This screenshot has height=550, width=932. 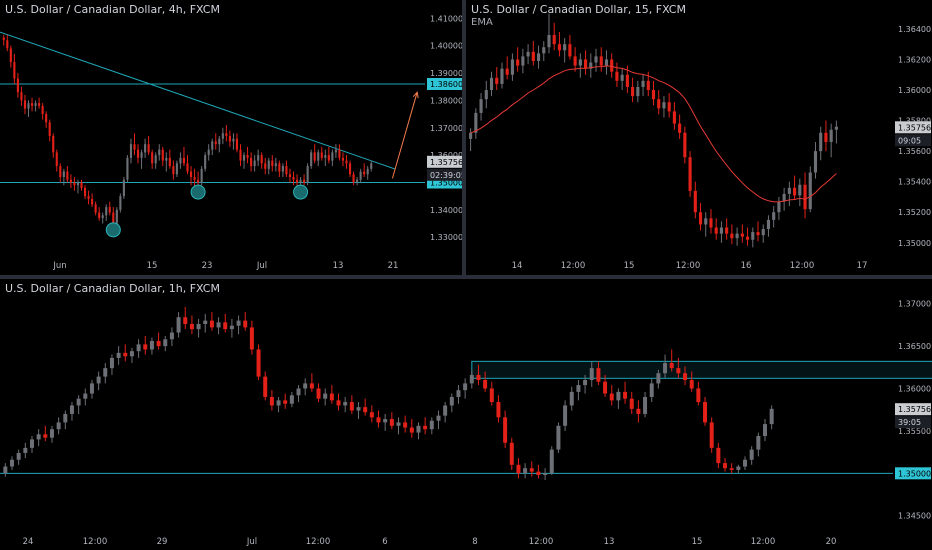 What do you see at coordinates (446, 175) in the screenshot?
I see `countdown-label: 02:39:05` at bounding box center [446, 175].